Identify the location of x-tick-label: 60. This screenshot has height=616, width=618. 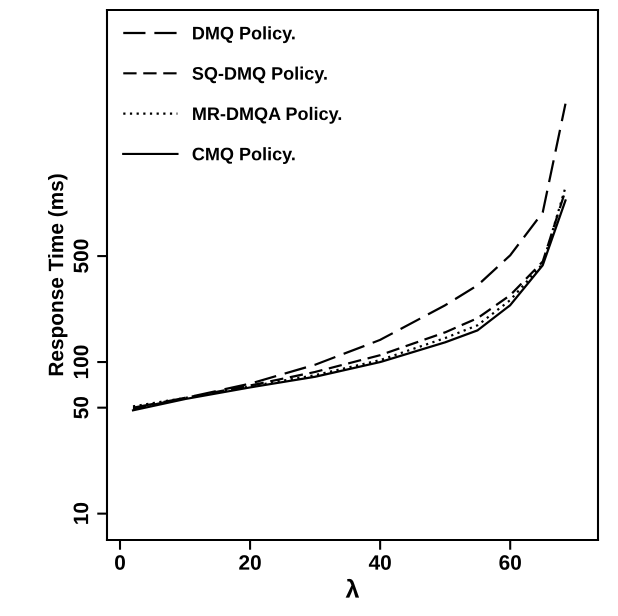
(510, 562).